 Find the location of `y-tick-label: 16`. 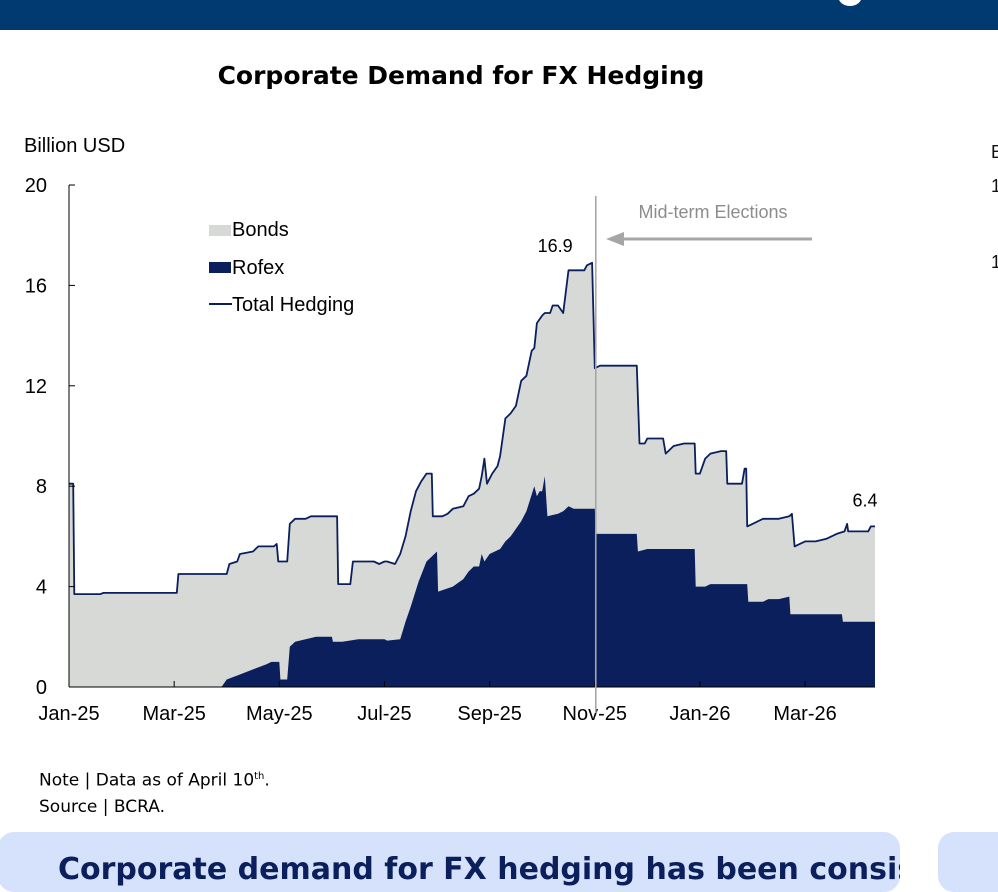

y-tick-label: 16 is located at coordinates (36, 286).